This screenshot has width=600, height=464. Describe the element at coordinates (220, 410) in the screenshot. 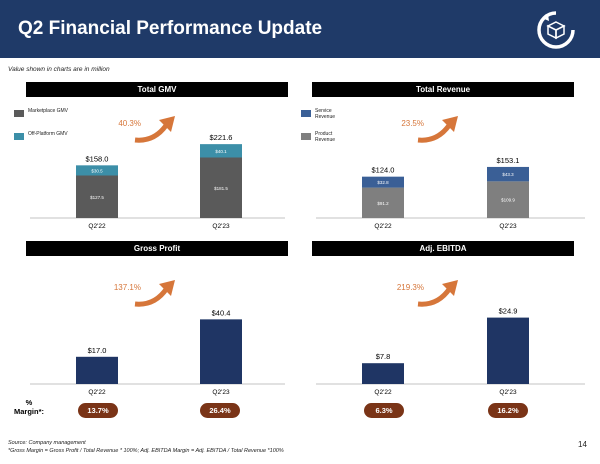

I see `gross-margin-q2-23: 26.4%` at that location.